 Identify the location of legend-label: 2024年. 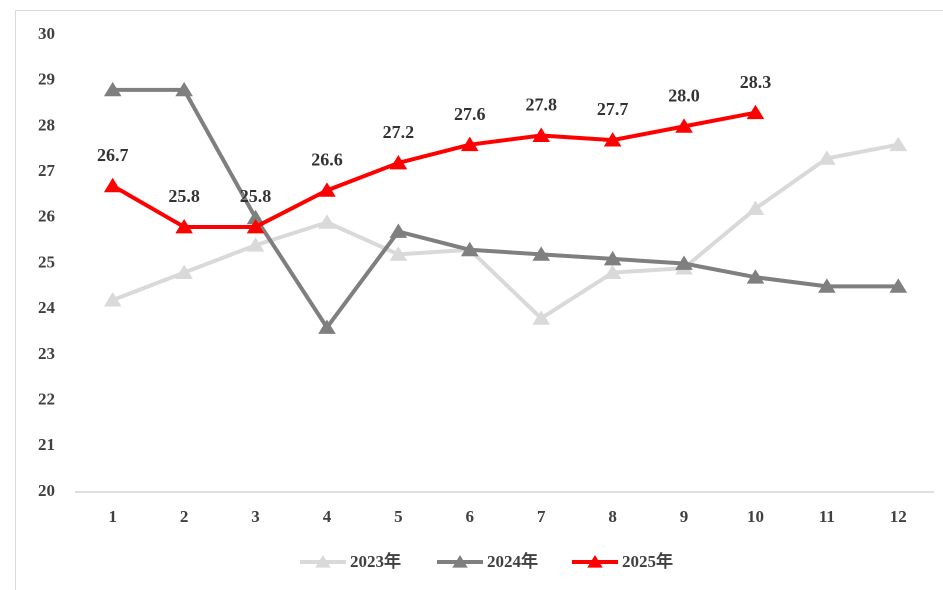
(512, 561).